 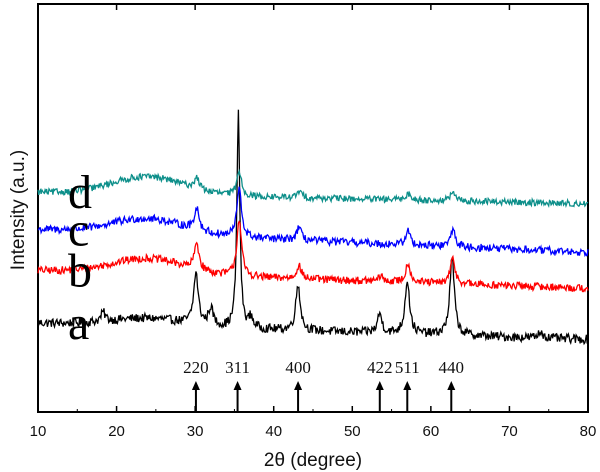 I want to click on x-tick-label-70: 70, so click(x=509, y=431).